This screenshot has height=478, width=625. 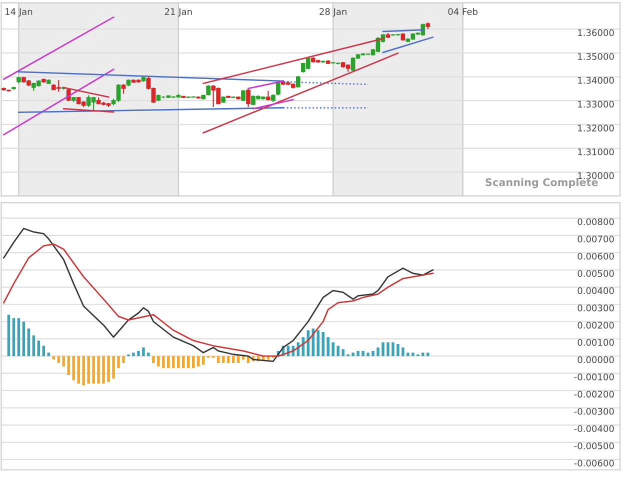 What do you see at coordinates (596, 222) in the screenshot?
I see `y-tick-label: 0.00800` at bounding box center [596, 222].